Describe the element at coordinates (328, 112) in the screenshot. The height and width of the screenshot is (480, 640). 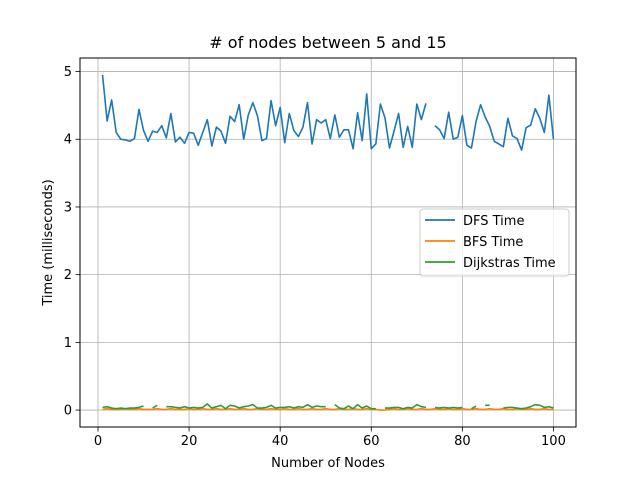
I see `series-line-dfs-time` at that location.